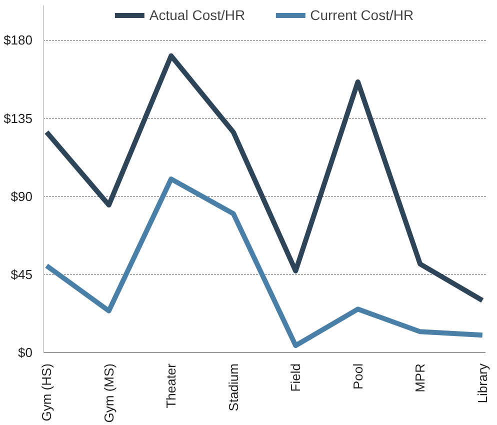 The width and height of the screenshot is (497, 425). I want to click on y-tick-label: $45, so click(21, 274).